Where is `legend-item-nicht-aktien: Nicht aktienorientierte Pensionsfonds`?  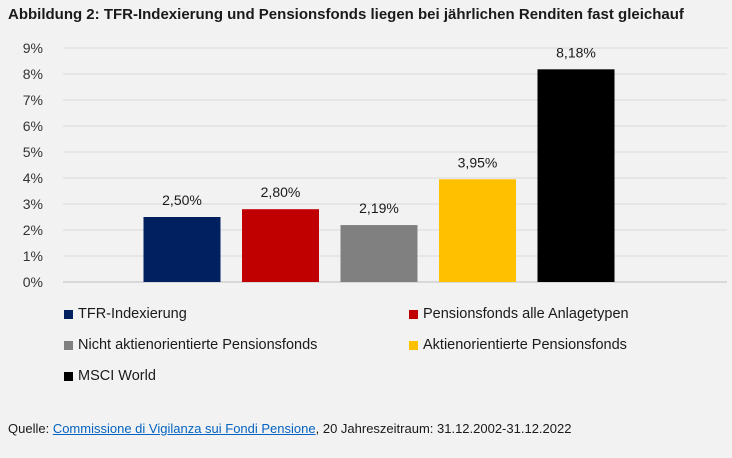
legend-item-nicht-aktien: Nicht aktienorientierte Pensionsfonds is located at coordinates (190, 345).